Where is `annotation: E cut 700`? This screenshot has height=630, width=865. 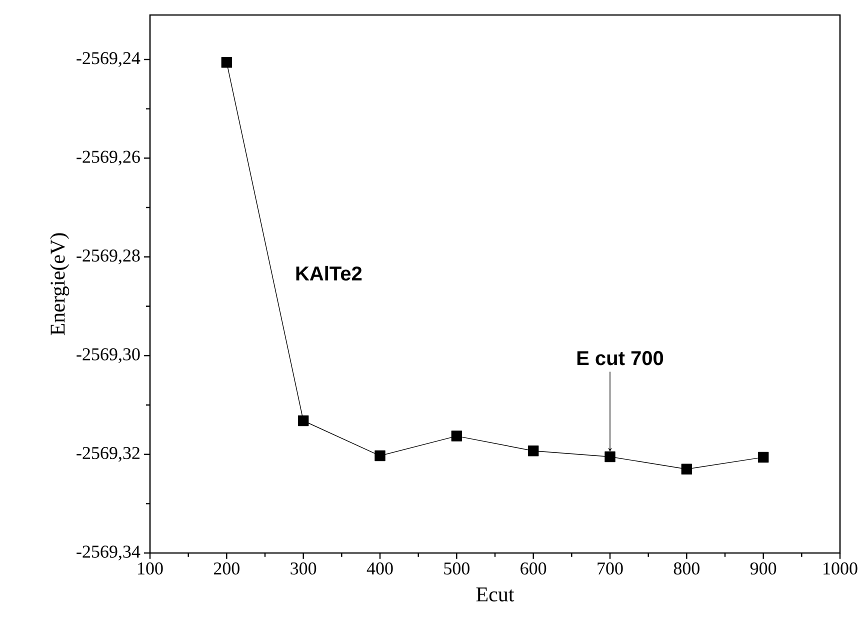
annotation: E cut 700 is located at coordinates (620, 358).